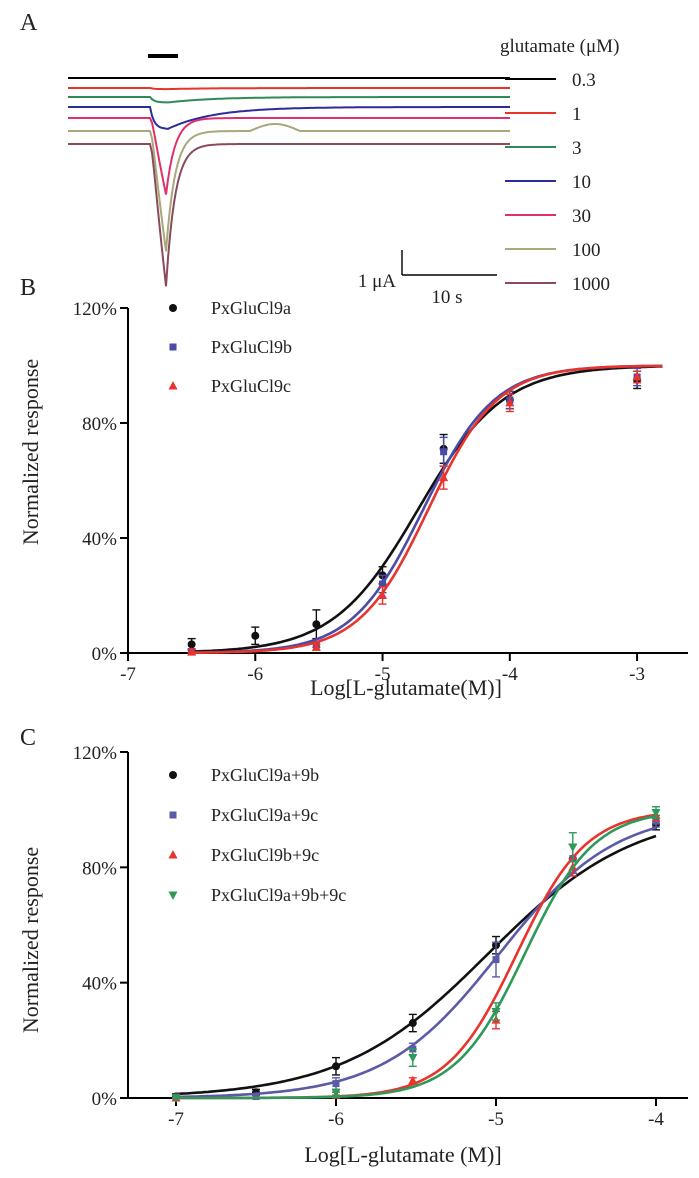  I want to click on x-tick-label-b: -5, so click(383, 674).